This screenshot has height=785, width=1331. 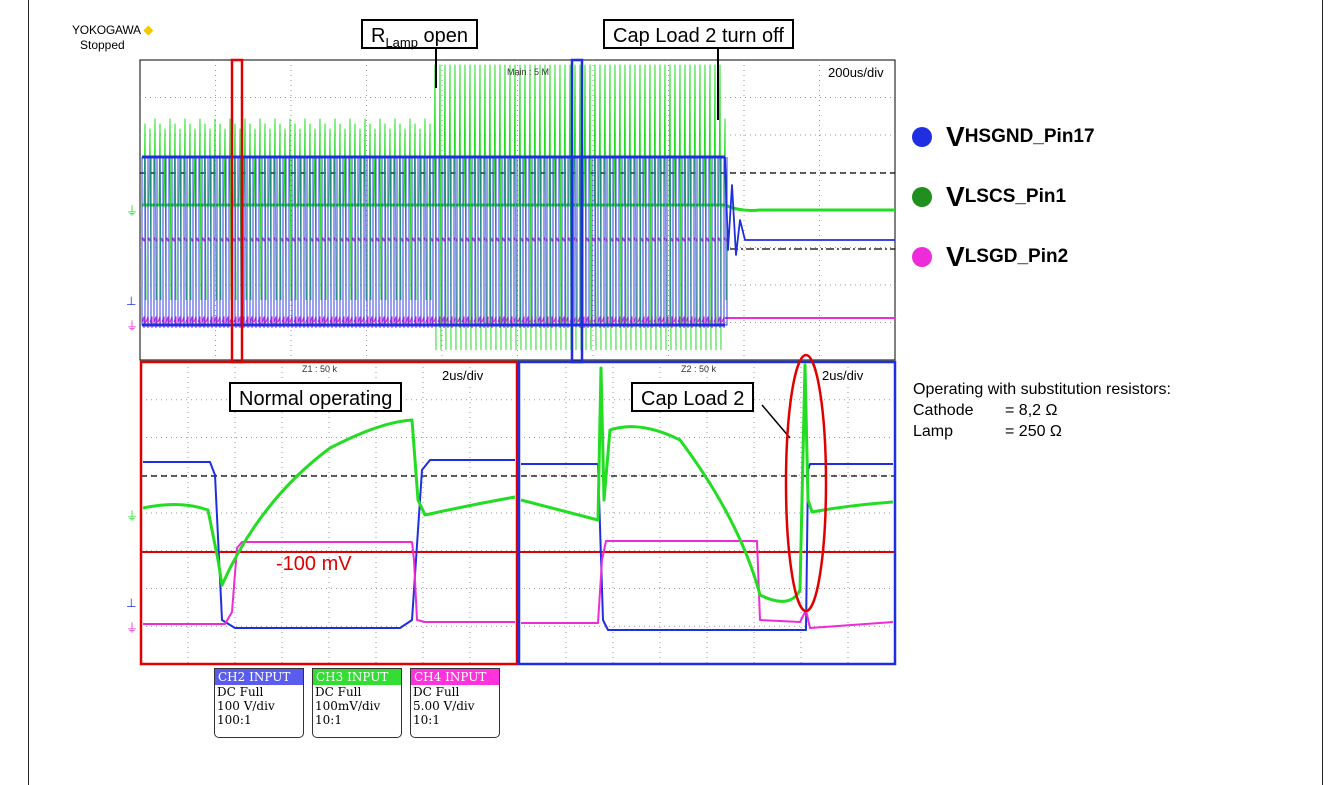 I want to click on rlamp-sub: Lamp, so click(x=401, y=42).